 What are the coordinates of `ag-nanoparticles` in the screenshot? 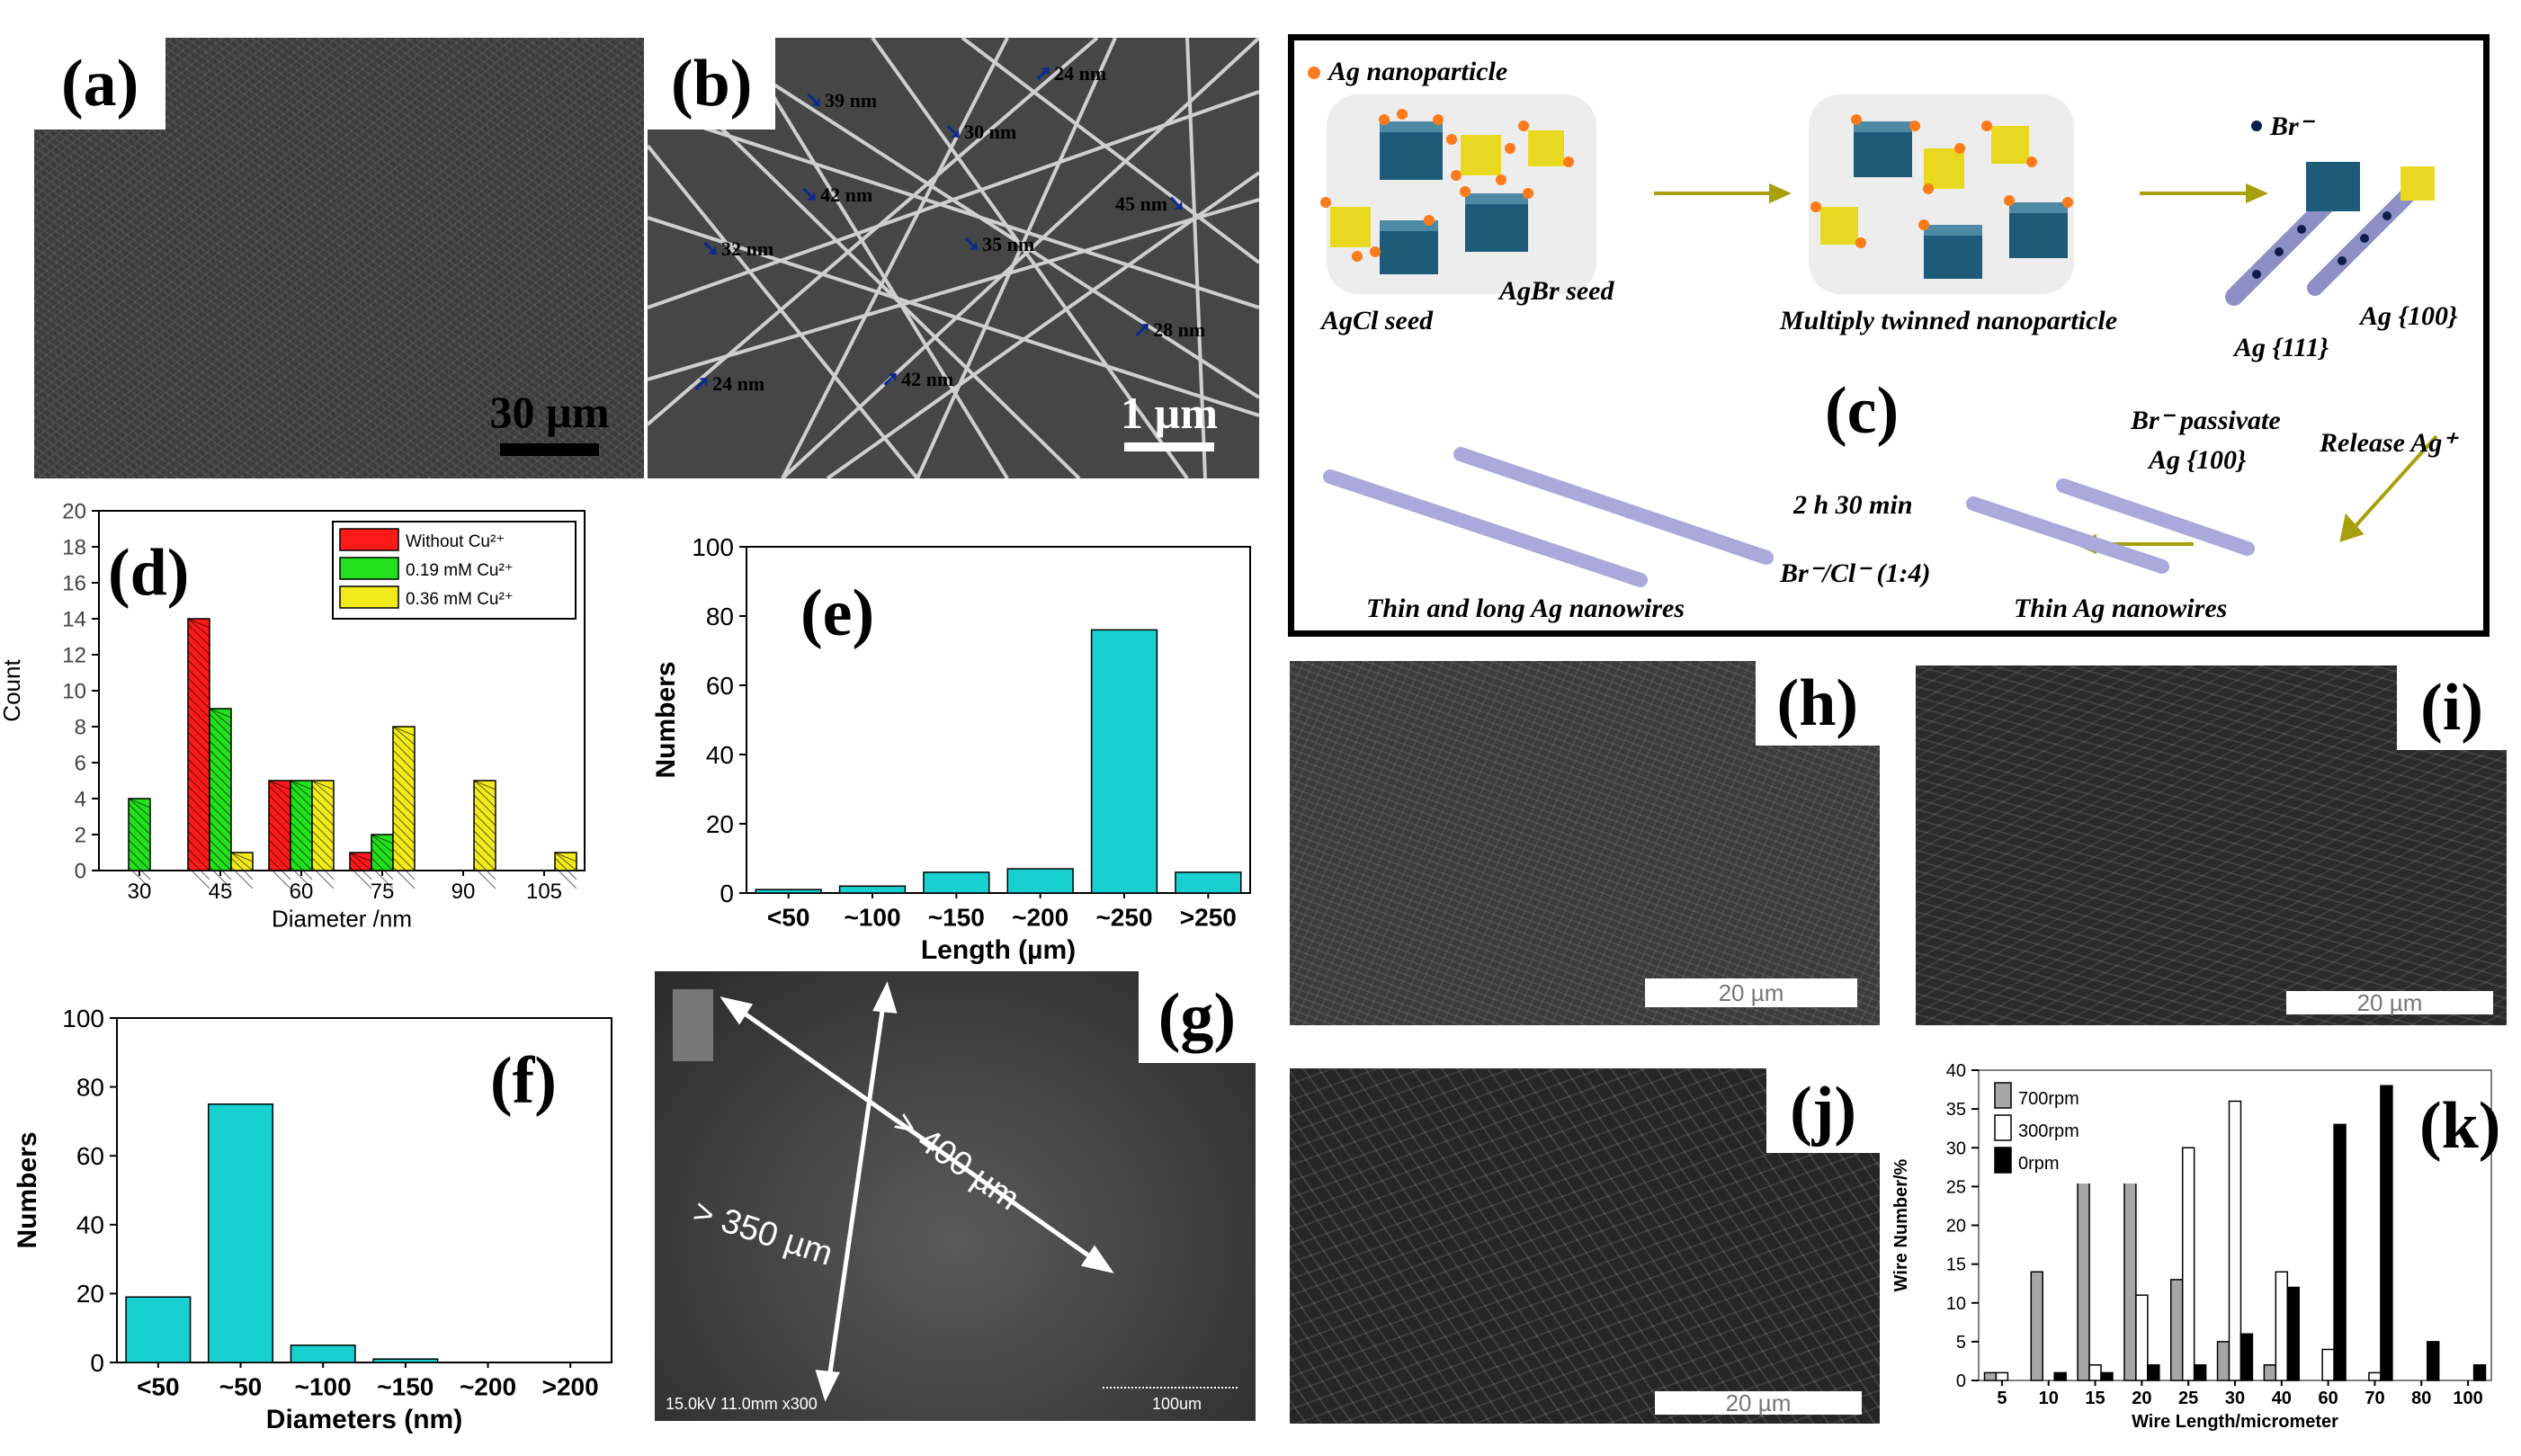 It's located at (1690, 164).